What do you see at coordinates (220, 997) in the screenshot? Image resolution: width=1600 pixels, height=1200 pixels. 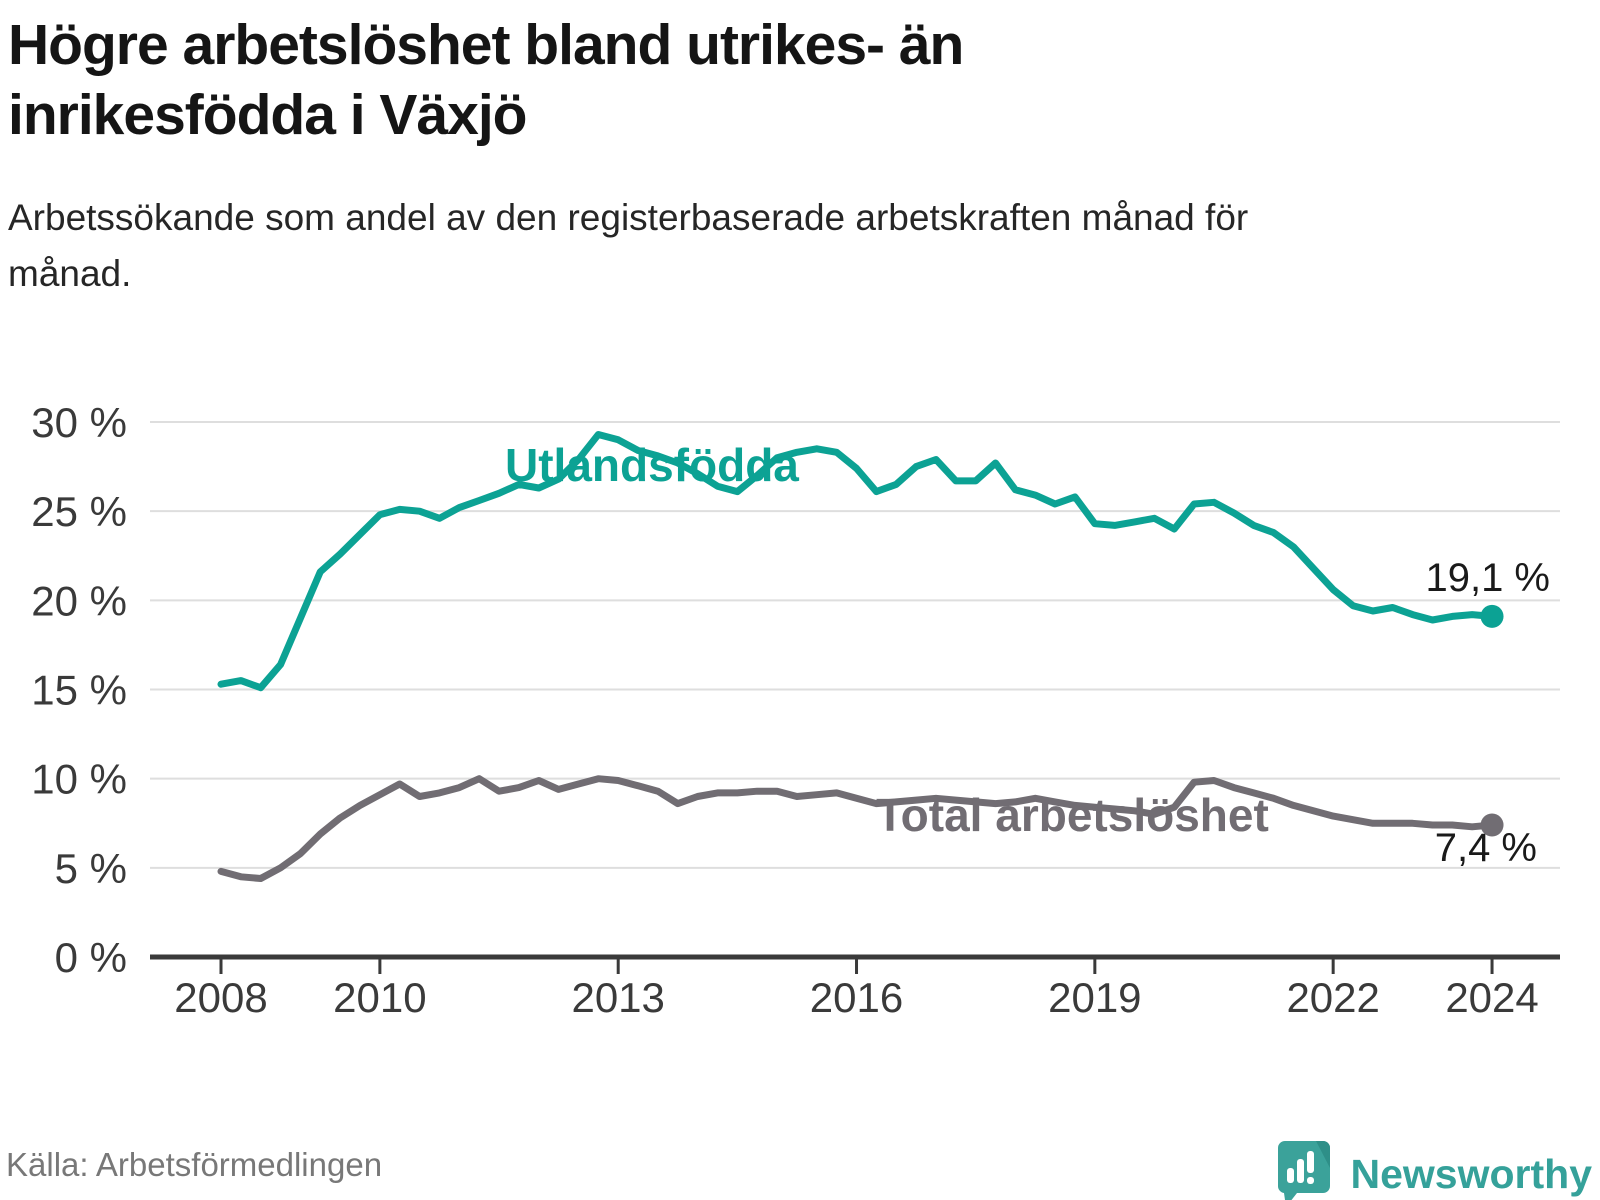 I see `x-tick-label: 2008` at bounding box center [220, 997].